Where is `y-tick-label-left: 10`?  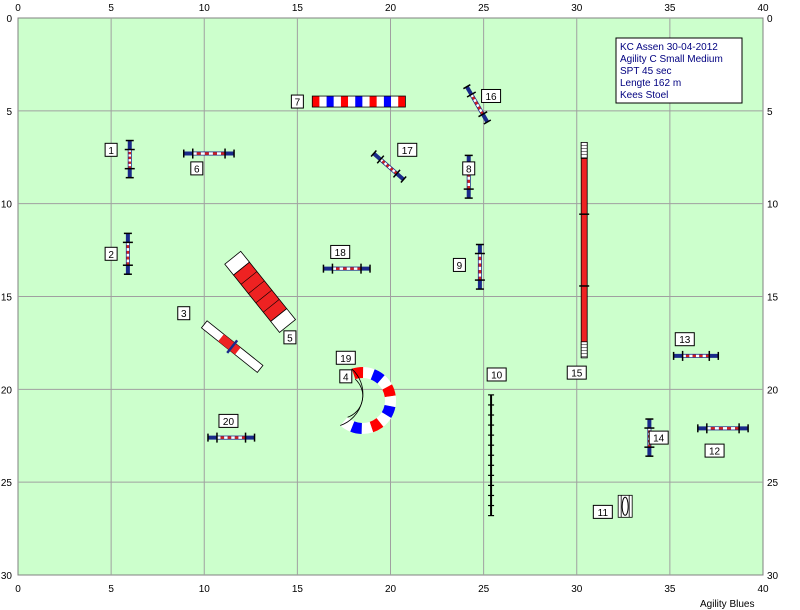
y-tick-label-left: 10 is located at coordinates (7, 205).